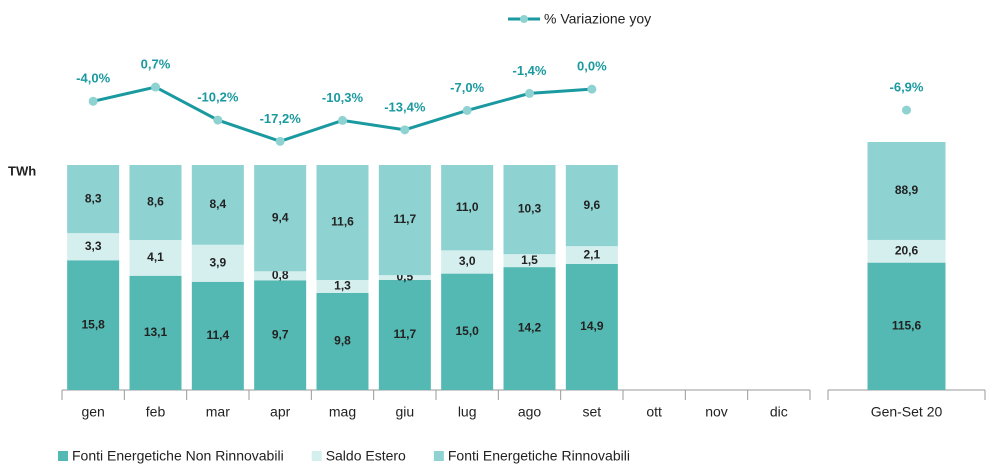  I want to click on value-label: 88,9, so click(907, 190).